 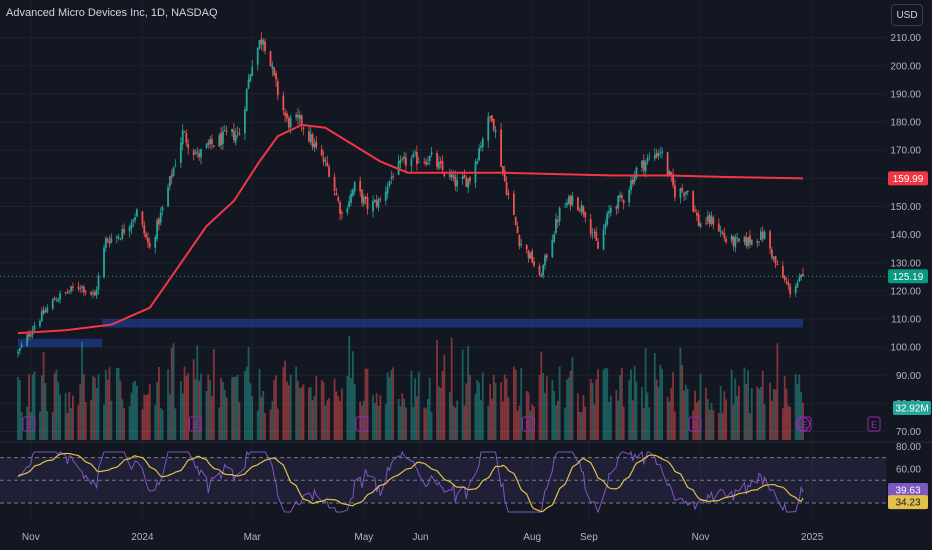 I want to click on time-tick-label: 2025, so click(x=812, y=537).